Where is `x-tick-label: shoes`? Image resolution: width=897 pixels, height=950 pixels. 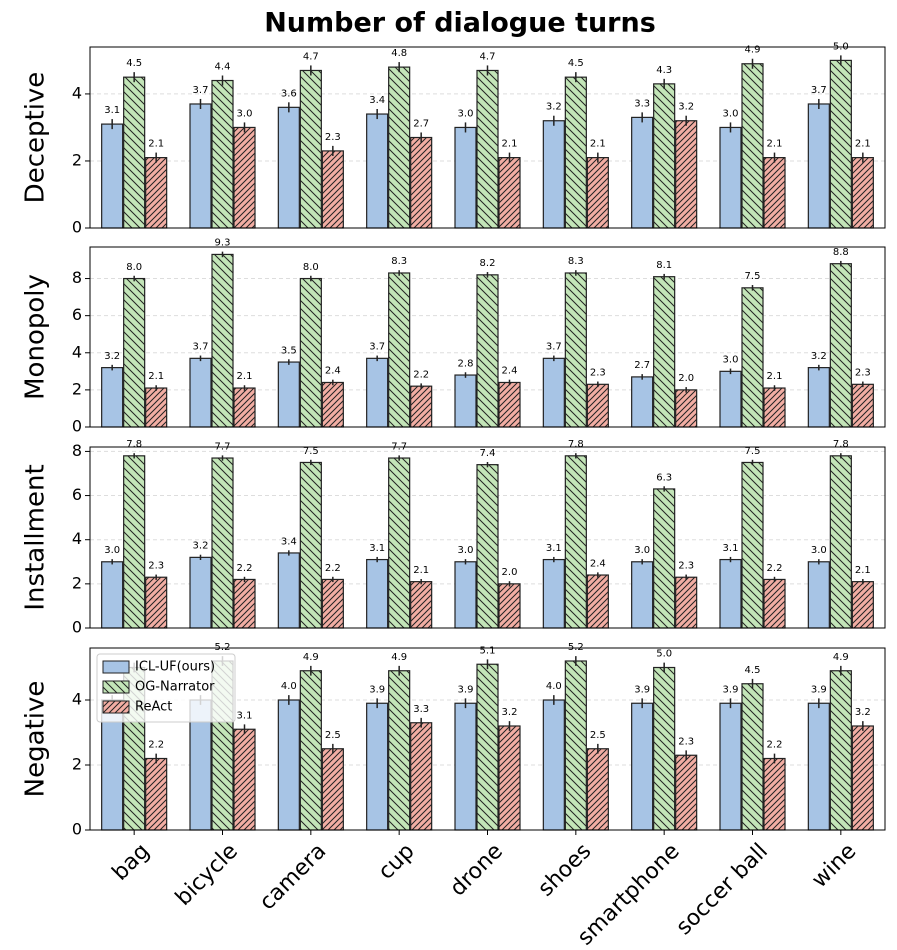
x-tick-label: shoes is located at coordinates (564, 870).